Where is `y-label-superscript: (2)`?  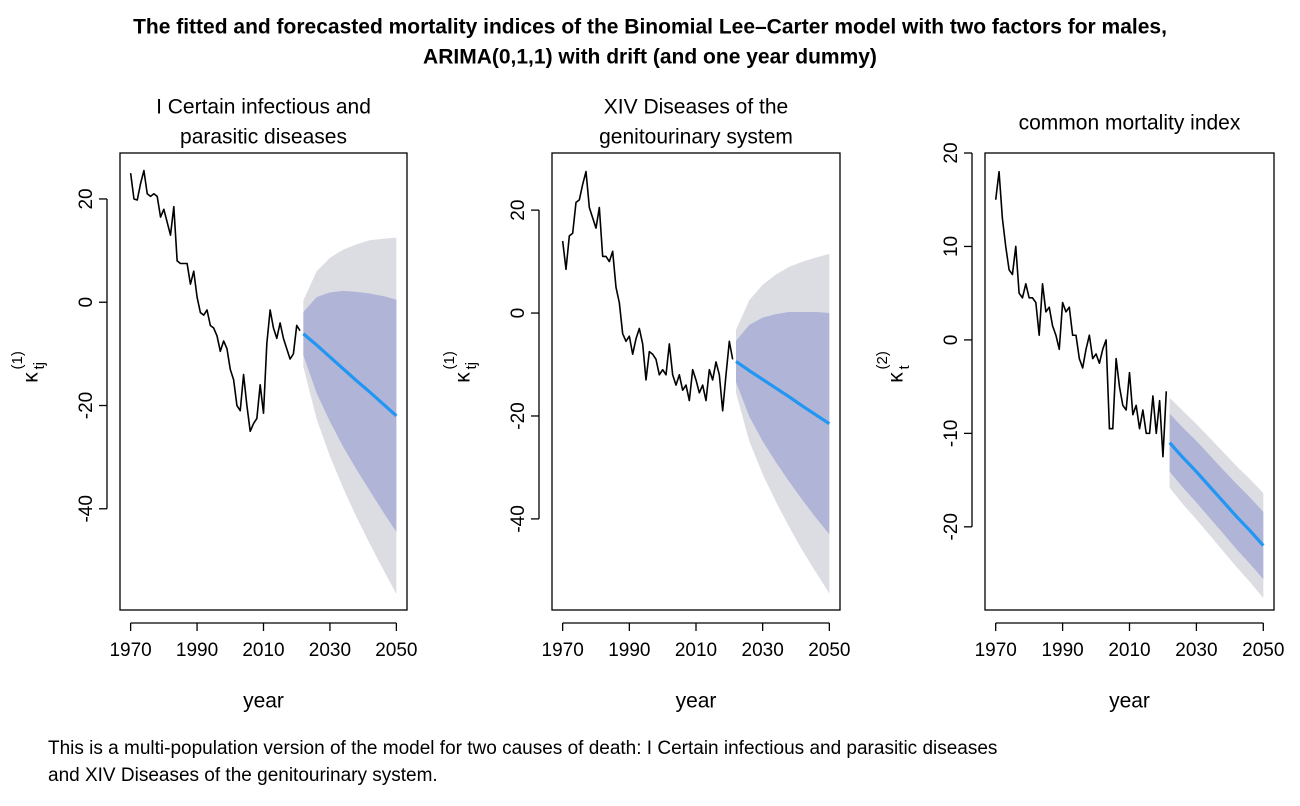 y-label-superscript: (2) is located at coordinates (882, 360).